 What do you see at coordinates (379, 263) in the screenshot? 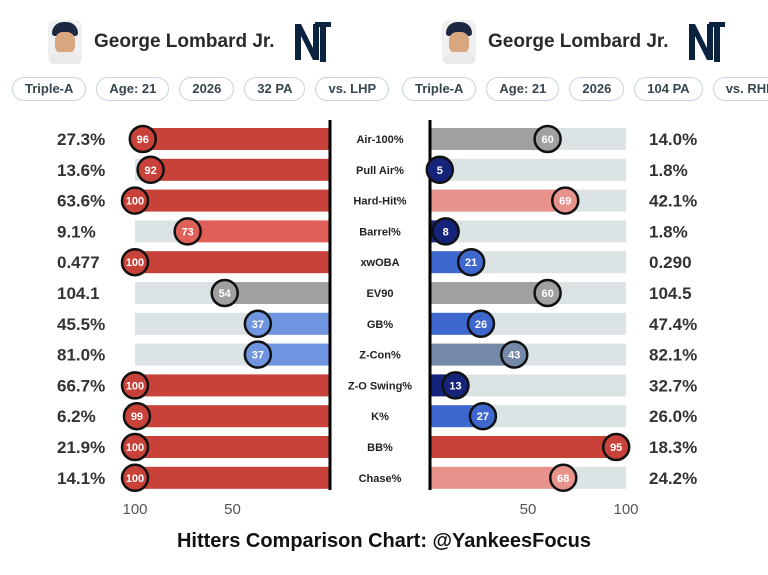
I see `category-label: xwOBA` at bounding box center [379, 263].